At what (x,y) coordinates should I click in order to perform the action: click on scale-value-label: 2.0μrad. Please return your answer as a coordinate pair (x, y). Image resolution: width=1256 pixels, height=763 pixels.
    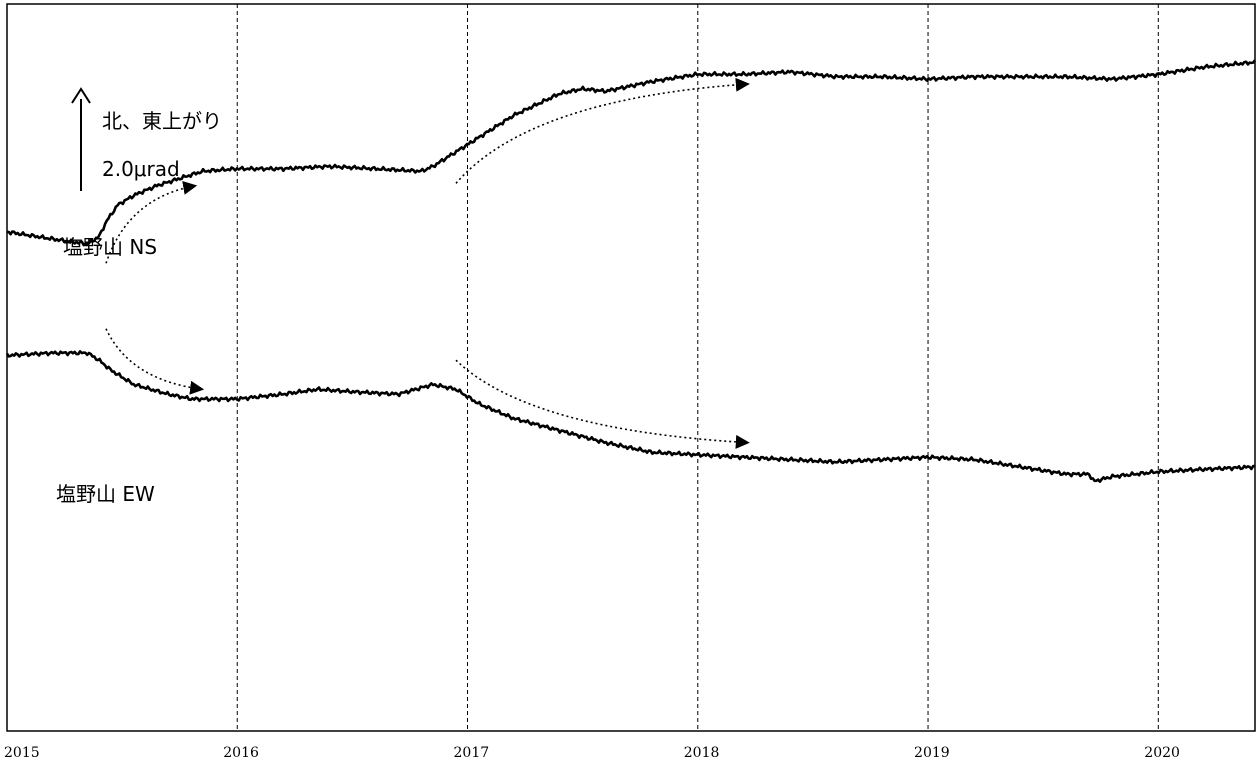
    Looking at the image, I should click on (141, 169).